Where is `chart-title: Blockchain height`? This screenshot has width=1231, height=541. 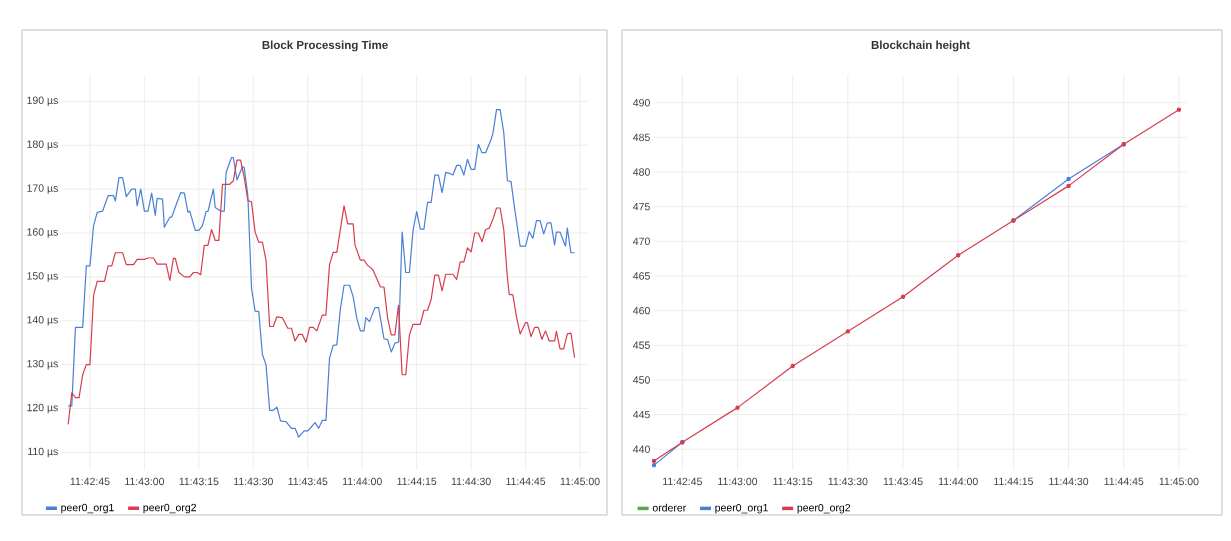
chart-title: Blockchain height is located at coordinates (920, 46).